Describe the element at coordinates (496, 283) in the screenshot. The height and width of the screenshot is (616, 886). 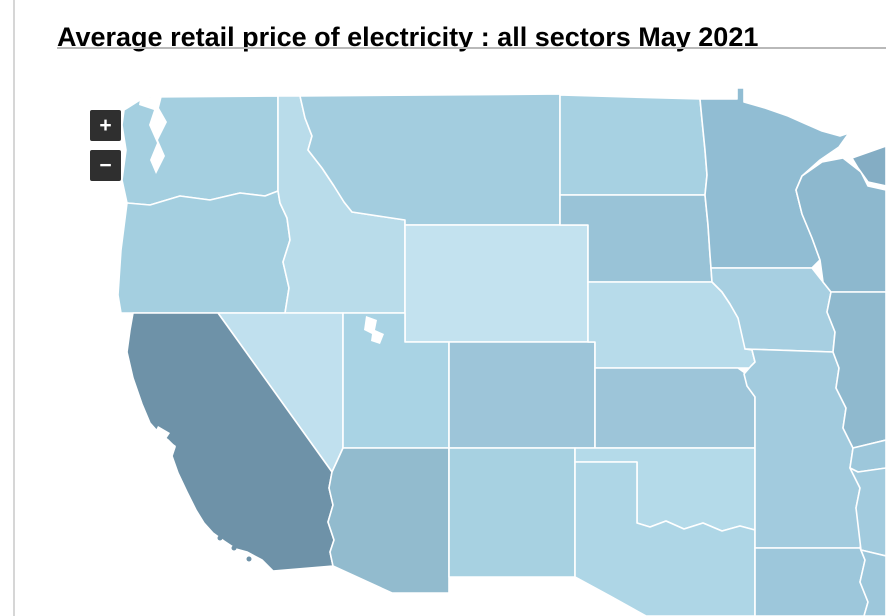
I see `state-wyoming` at that location.